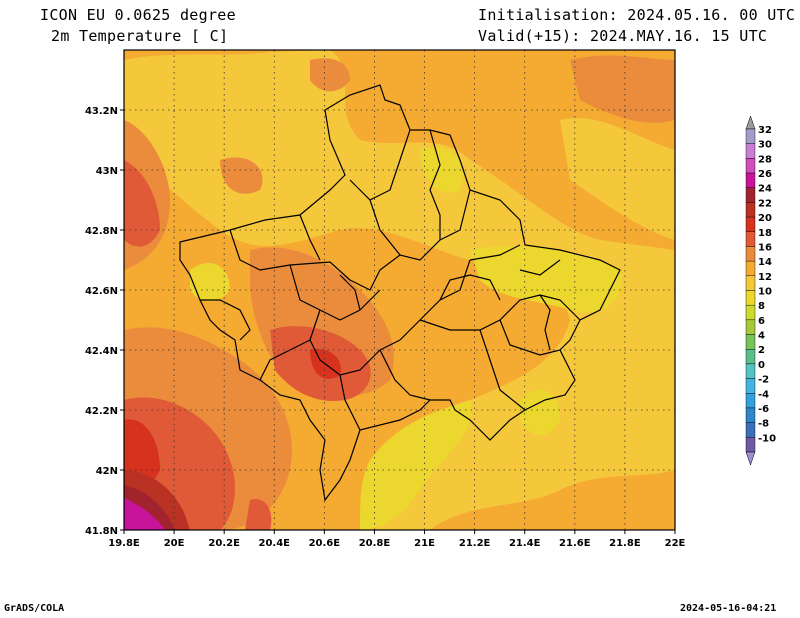  Describe the element at coordinates (765, 247) in the screenshot. I see `colorbar-label: 16` at that location.